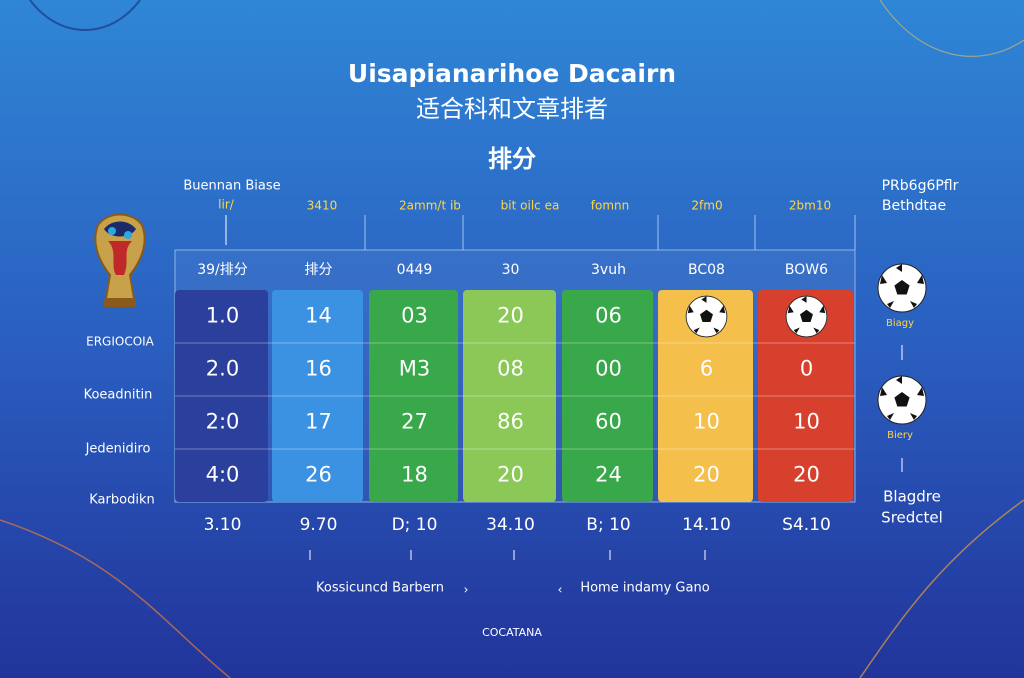 The image size is (1024, 678). What do you see at coordinates (222, 369) in the screenshot?
I see `cell: 2.0` at bounding box center [222, 369].